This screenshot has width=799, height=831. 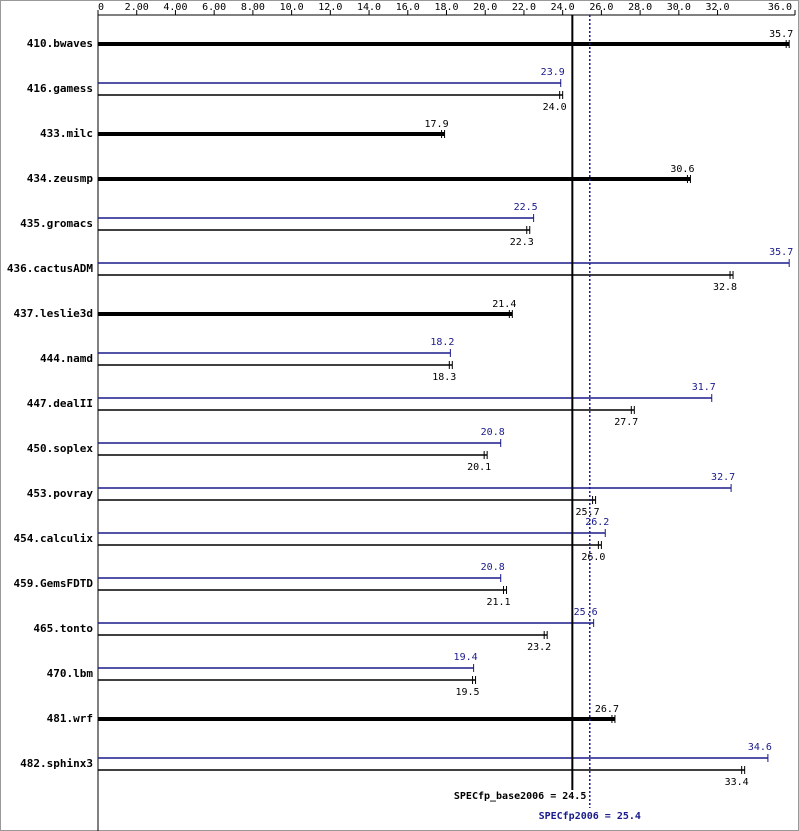 I want to click on x-tick-label: 8.00, so click(x=253, y=7).